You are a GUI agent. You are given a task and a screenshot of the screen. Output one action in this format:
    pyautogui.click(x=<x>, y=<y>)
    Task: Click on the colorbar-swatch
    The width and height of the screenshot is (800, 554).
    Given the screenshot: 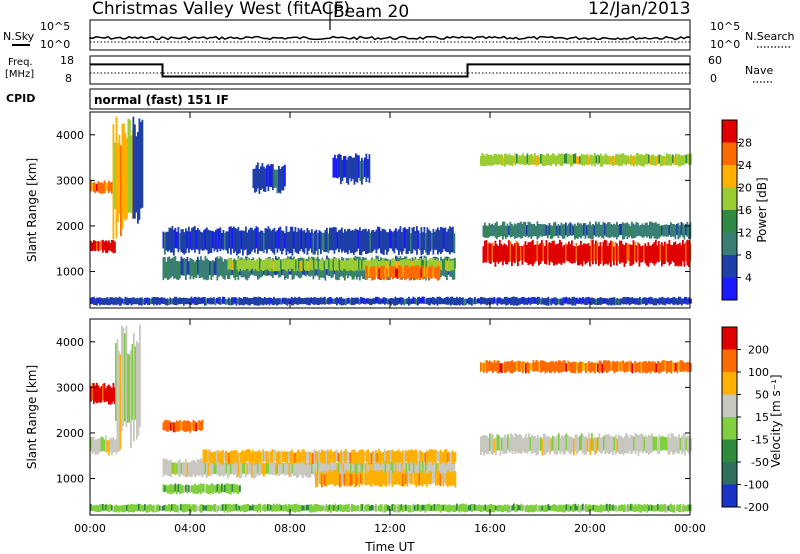 What is the action you would take?
    pyautogui.click(x=729, y=428)
    